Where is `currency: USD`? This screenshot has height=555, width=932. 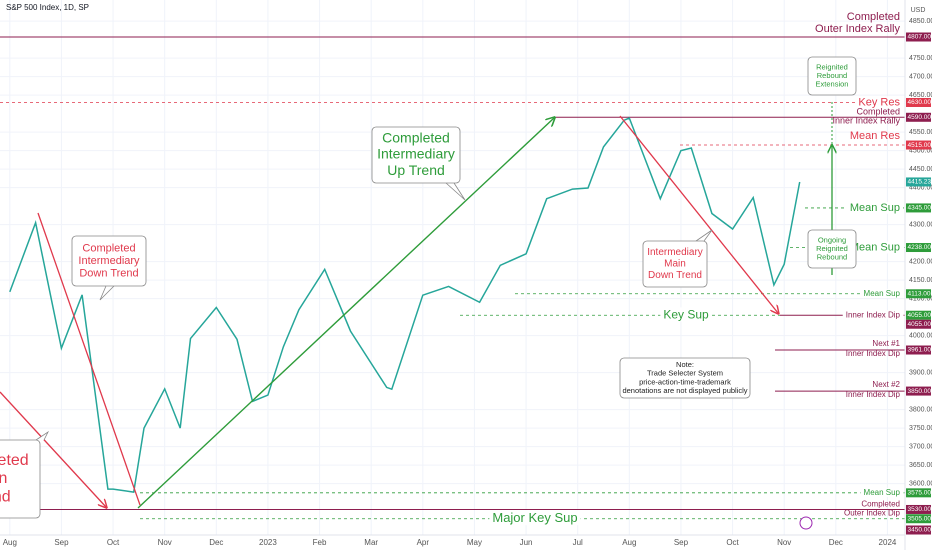 currency: USD is located at coordinates (918, 10).